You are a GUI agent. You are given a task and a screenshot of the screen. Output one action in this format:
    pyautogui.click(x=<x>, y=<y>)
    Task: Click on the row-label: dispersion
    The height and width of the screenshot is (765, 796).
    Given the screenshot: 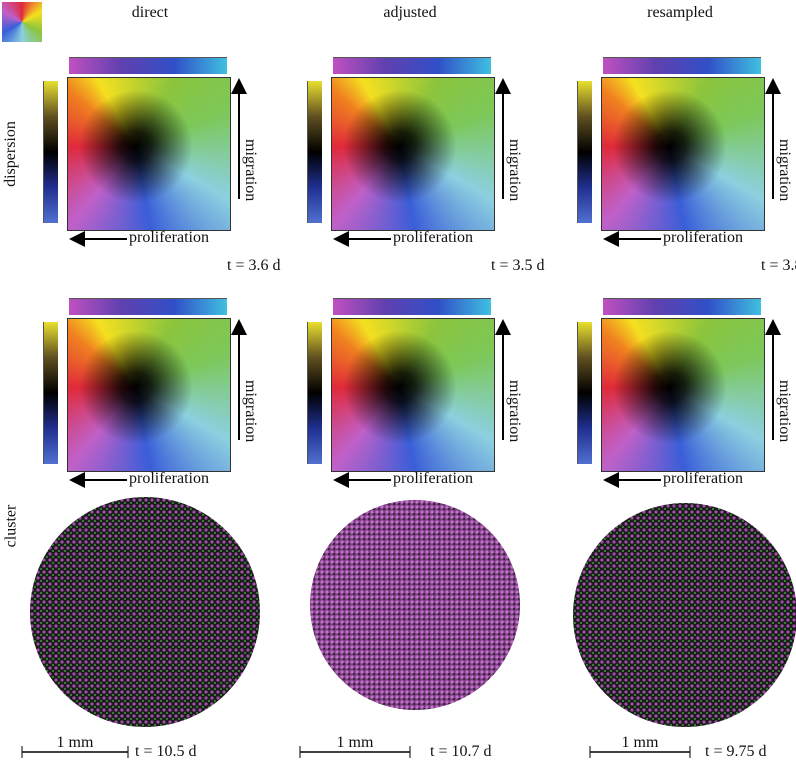 What is the action you would take?
    pyautogui.click(x=10, y=154)
    